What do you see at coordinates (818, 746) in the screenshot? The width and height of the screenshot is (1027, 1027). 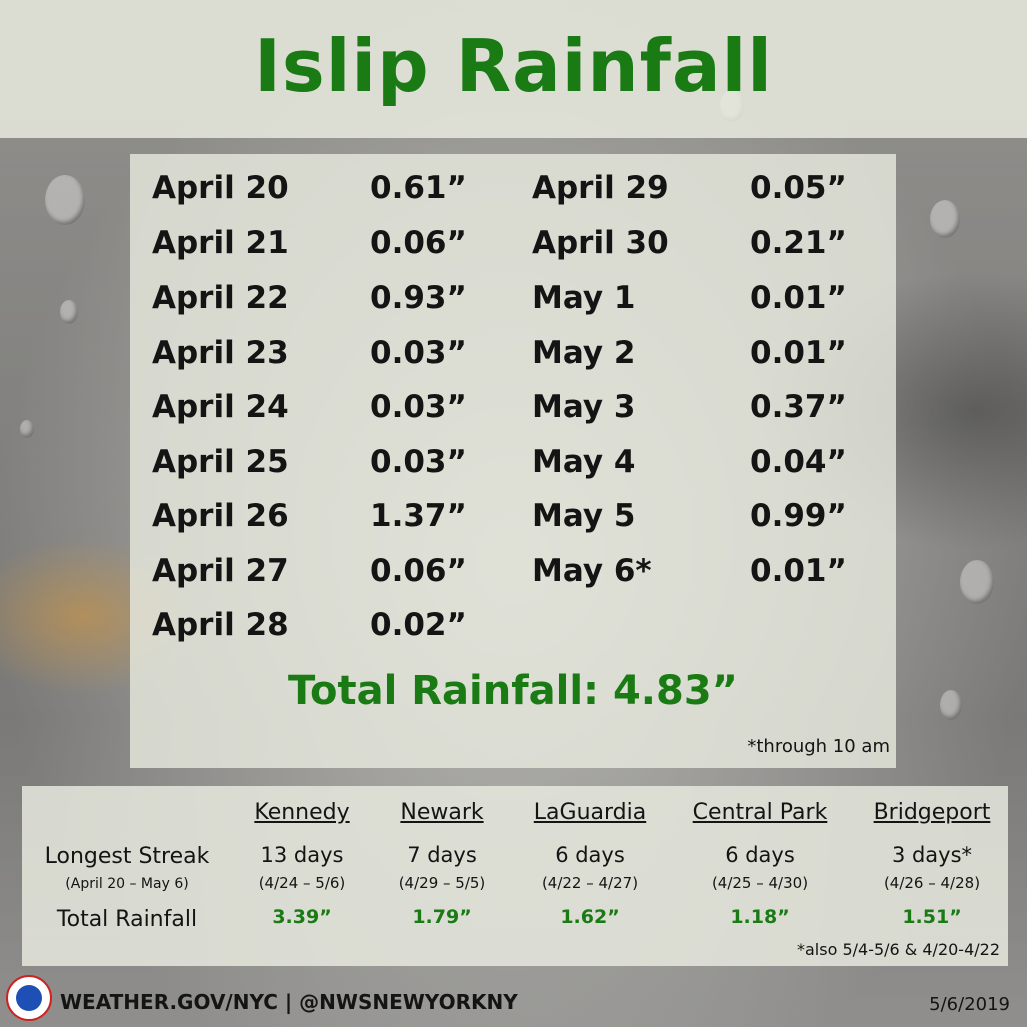 I see `through-note: *through 10 am` at bounding box center [818, 746].